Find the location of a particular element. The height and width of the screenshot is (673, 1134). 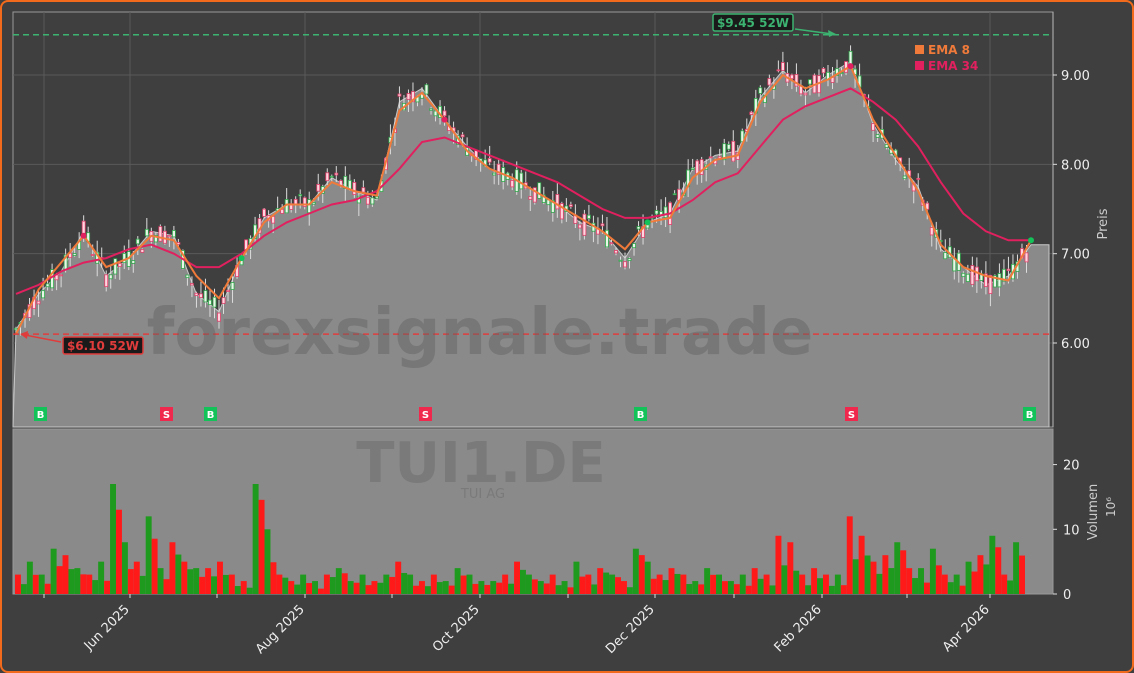

ema-cross-marker is located at coordinates (647, 222).